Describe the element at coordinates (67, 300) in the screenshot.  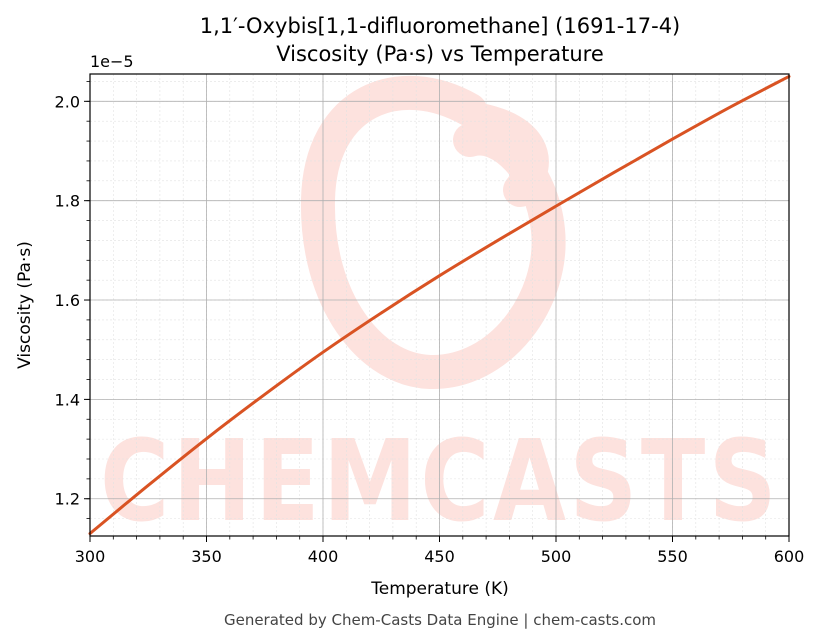
I see `y-tick-label: 1.6` at that location.